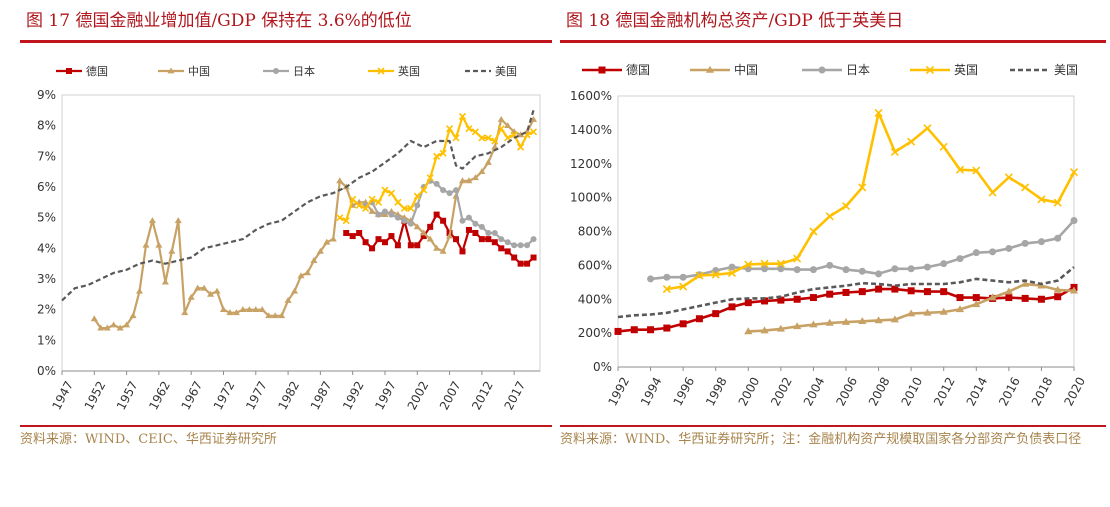 This screenshot has height=507, width=1110. What do you see at coordinates (409, 71) in the screenshot?
I see `legend-label: 英国` at bounding box center [409, 71].